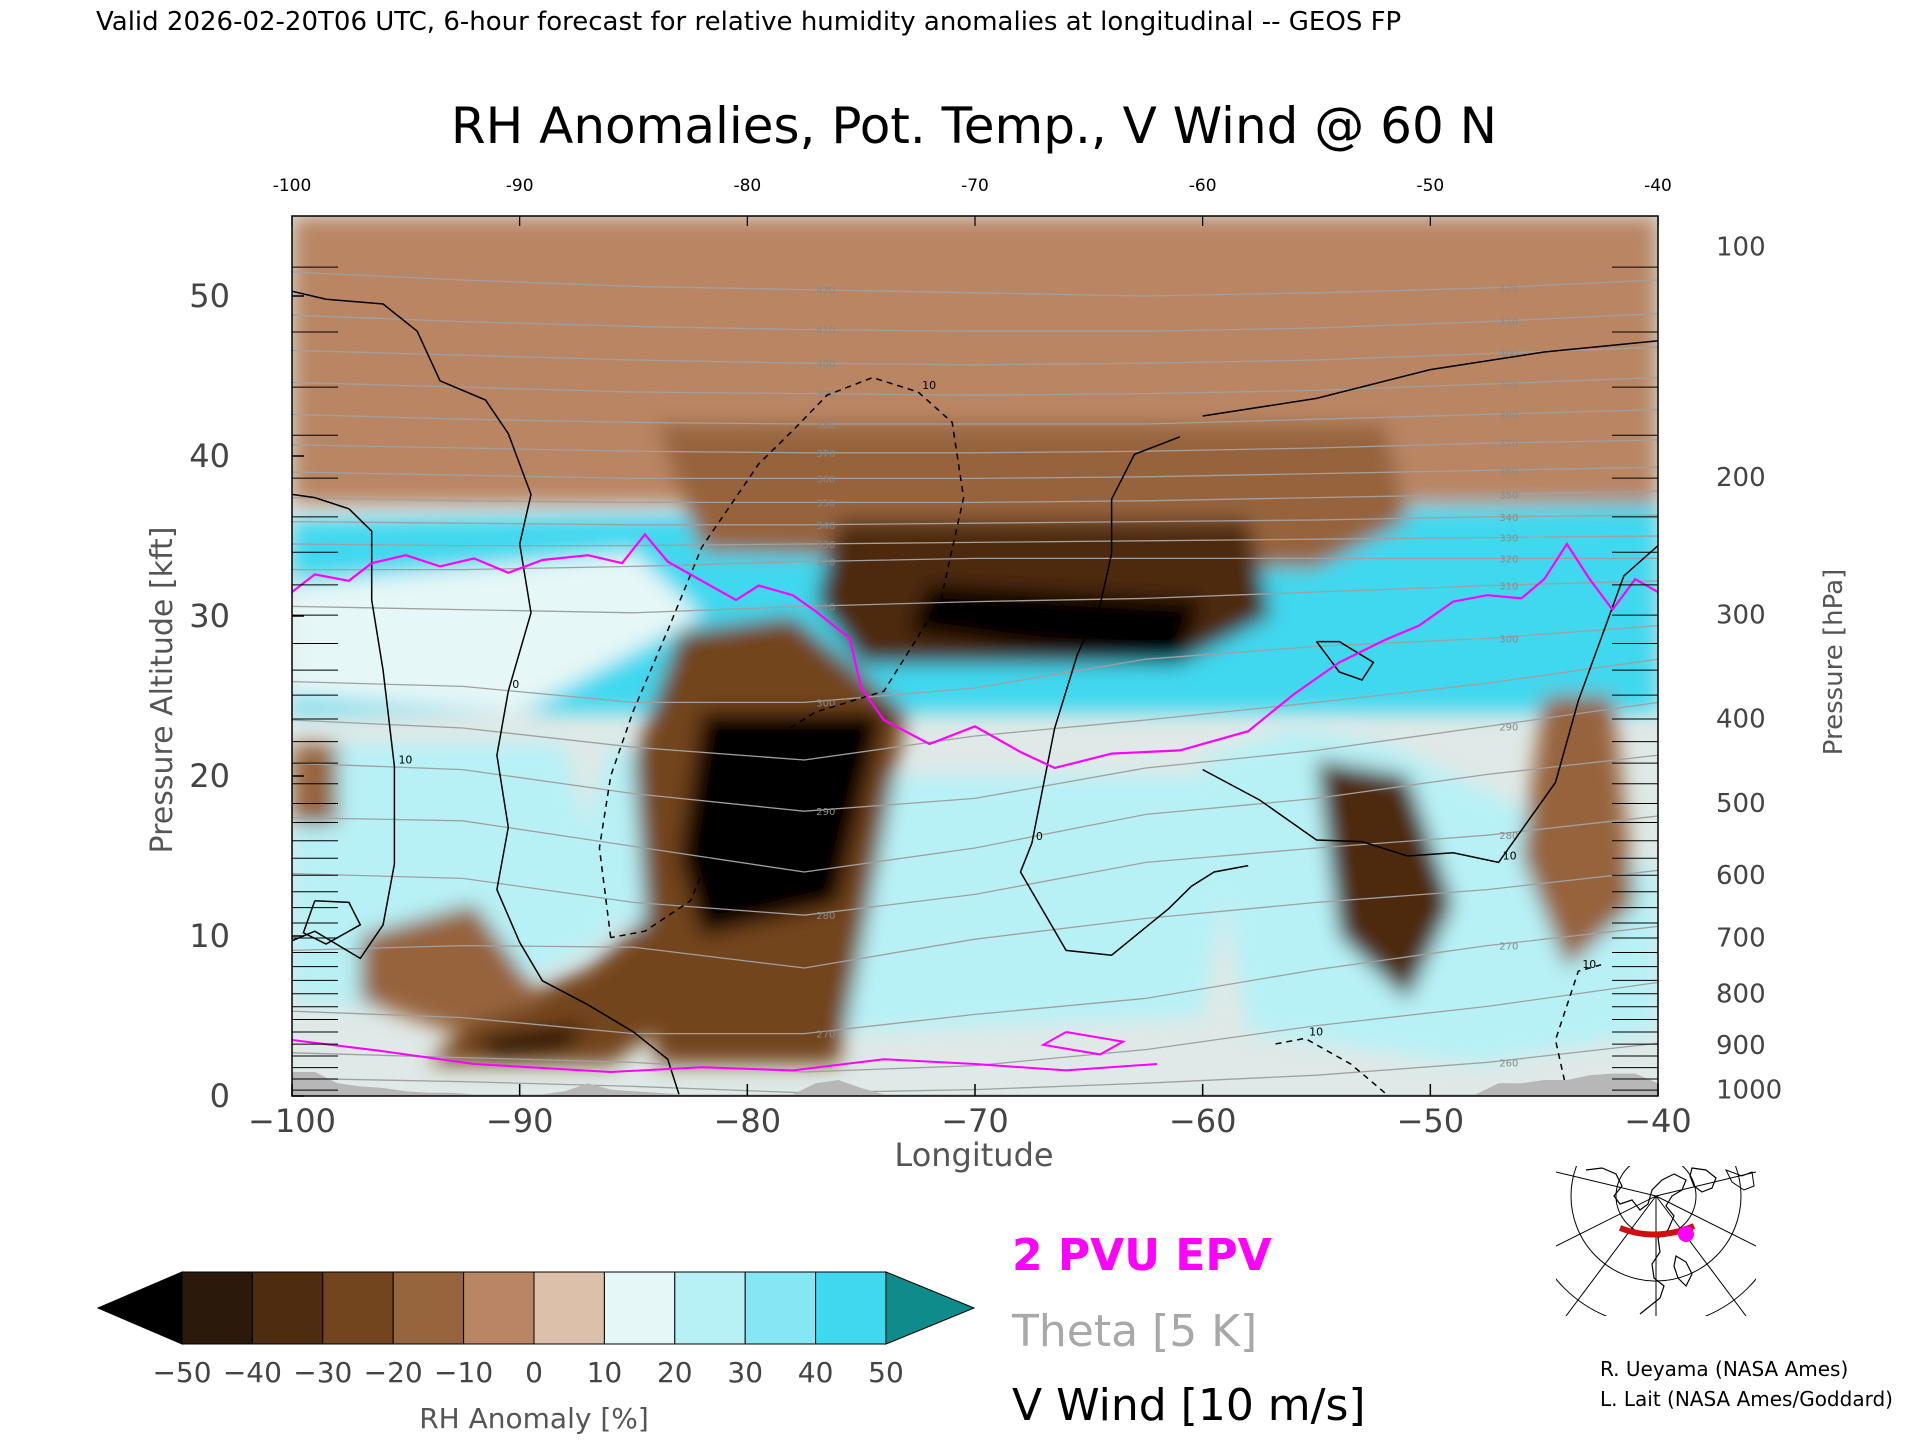 This screenshot has height=1440, width=1920. What do you see at coordinates (1741, 804) in the screenshot?
I see `pressure-tick-label: 500` at bounding box center [1741, 804].